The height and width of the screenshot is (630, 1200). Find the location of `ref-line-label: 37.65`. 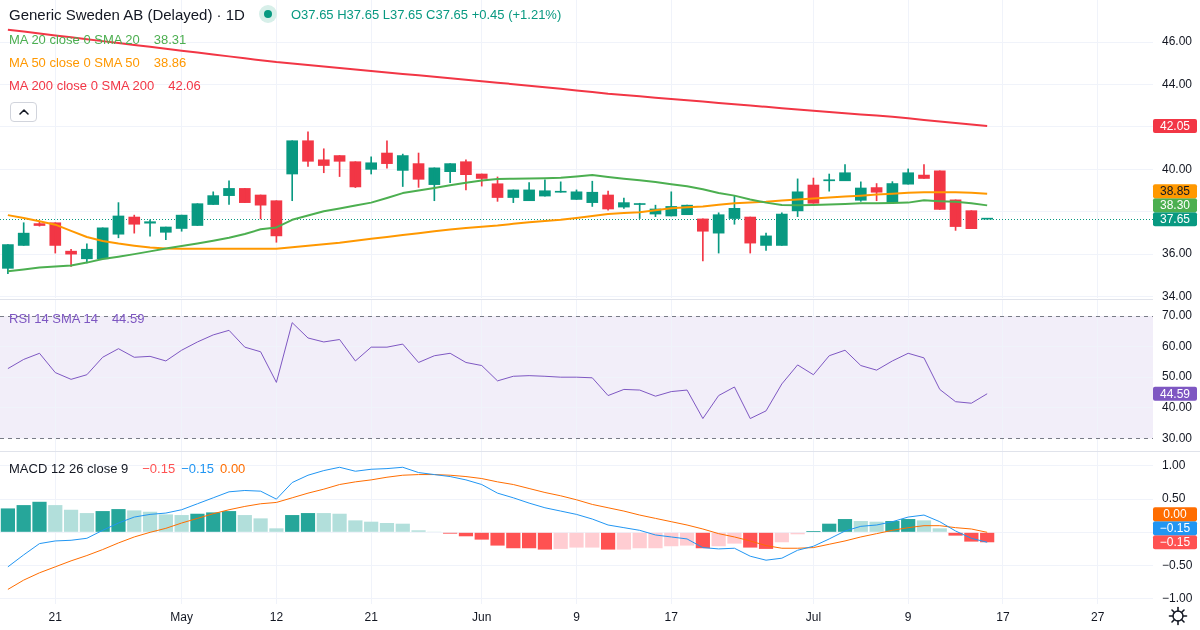

ref-line-label: 37.65 is located at coordinates (1175, 218).